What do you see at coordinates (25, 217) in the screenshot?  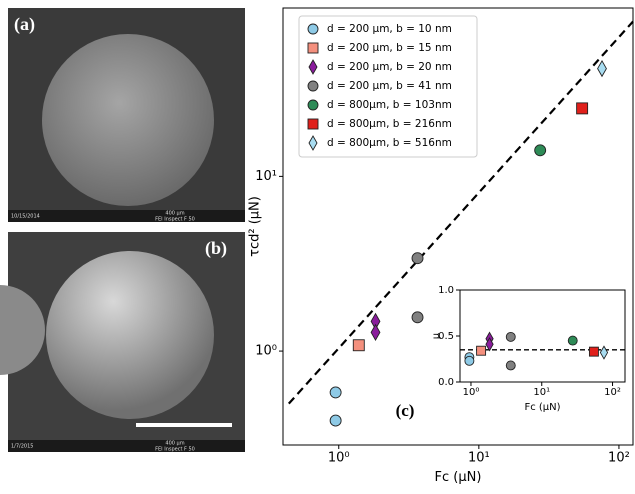 I see `info-text: 10/15/2014` at bounding box center [25, 217].